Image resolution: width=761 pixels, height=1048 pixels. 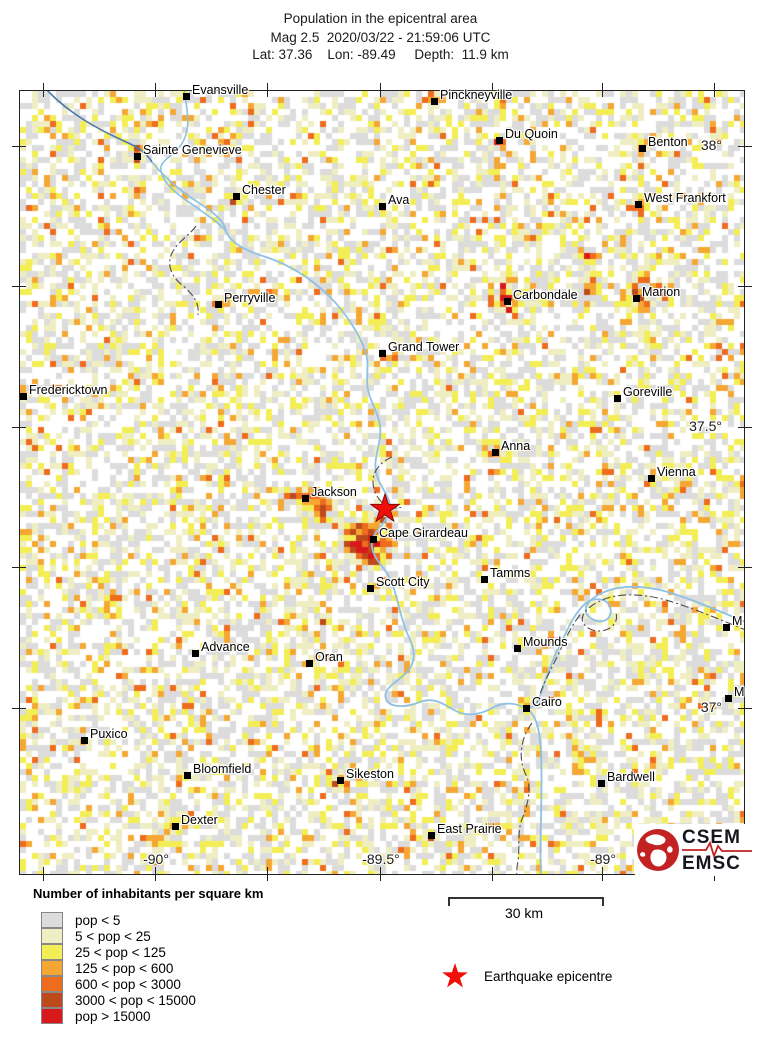 What do you see at coordinates (113, 936) in the screenshot?
I see `legend-label: 5 < pop < 25` at bounding box center [113, 936].